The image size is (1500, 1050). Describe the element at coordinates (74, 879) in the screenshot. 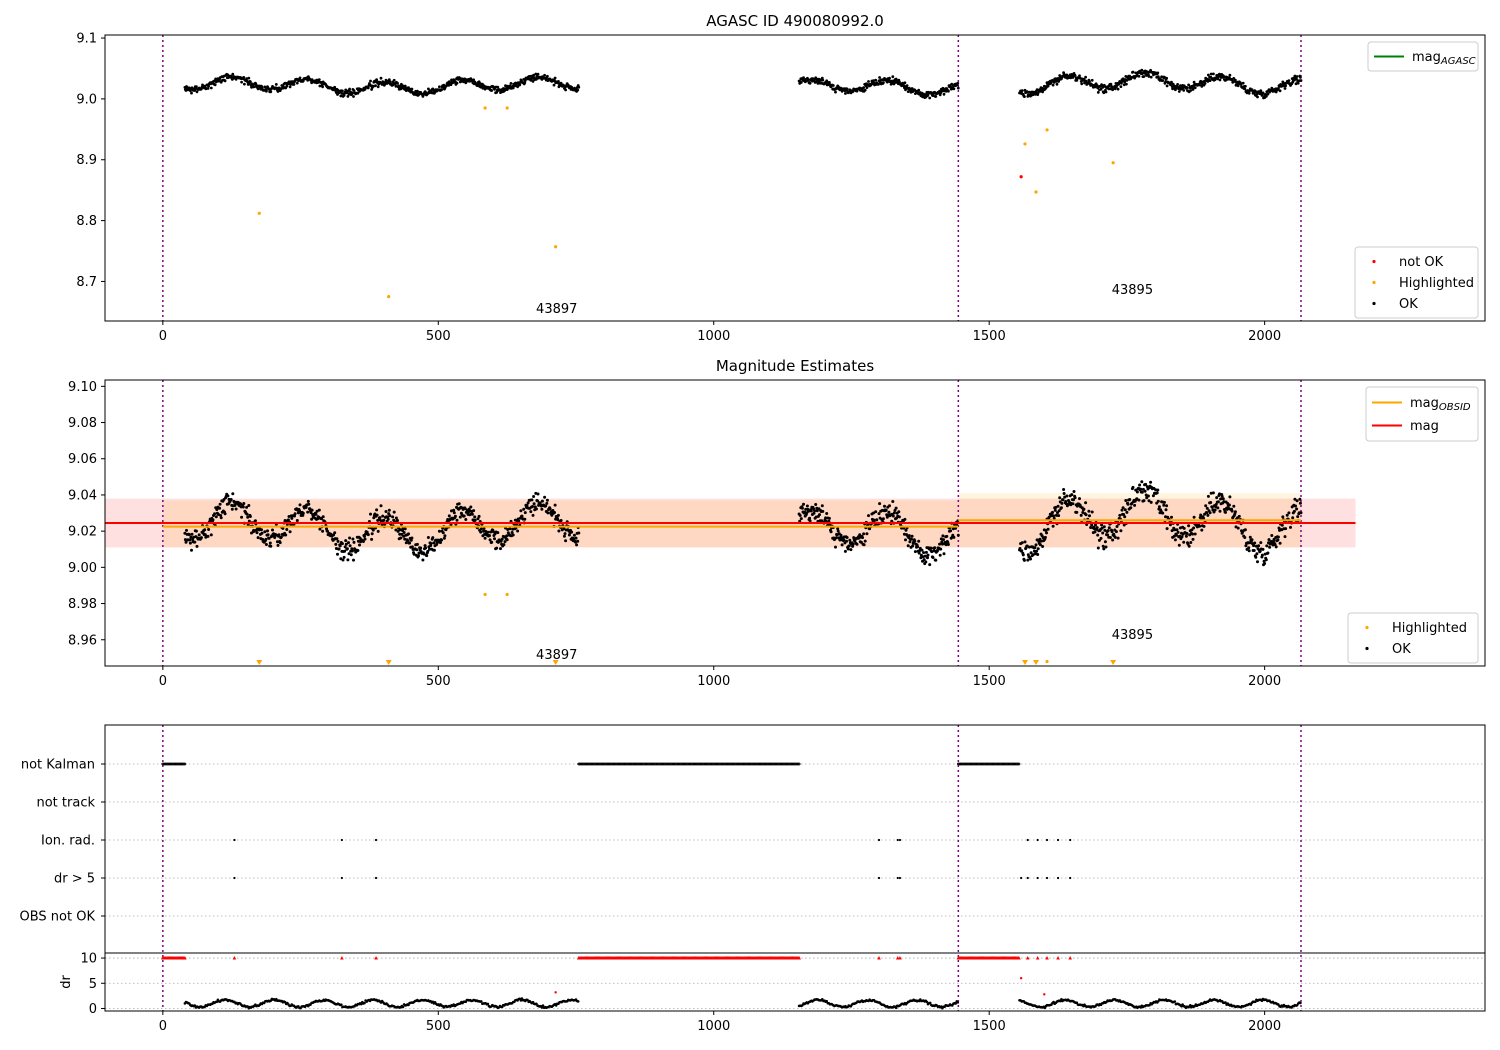

I see `panel-3-row-label-3: dr > 5` at that location.